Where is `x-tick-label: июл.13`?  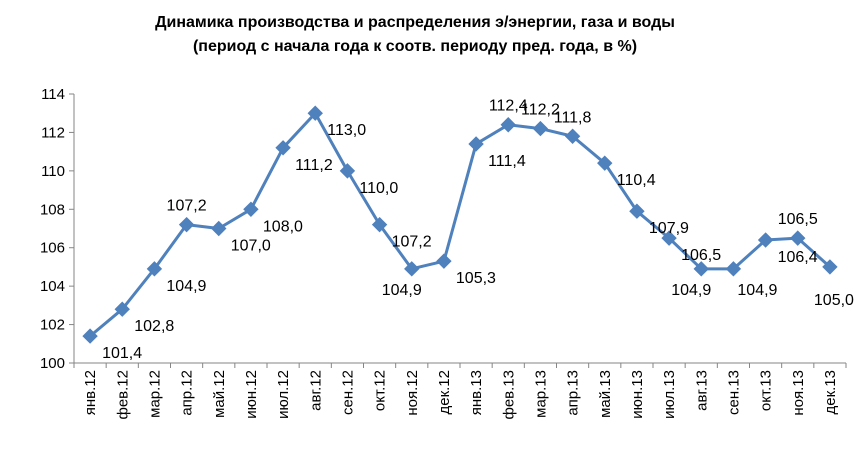 x-tick-label: июл.13 is located at coordinates (669, 394).